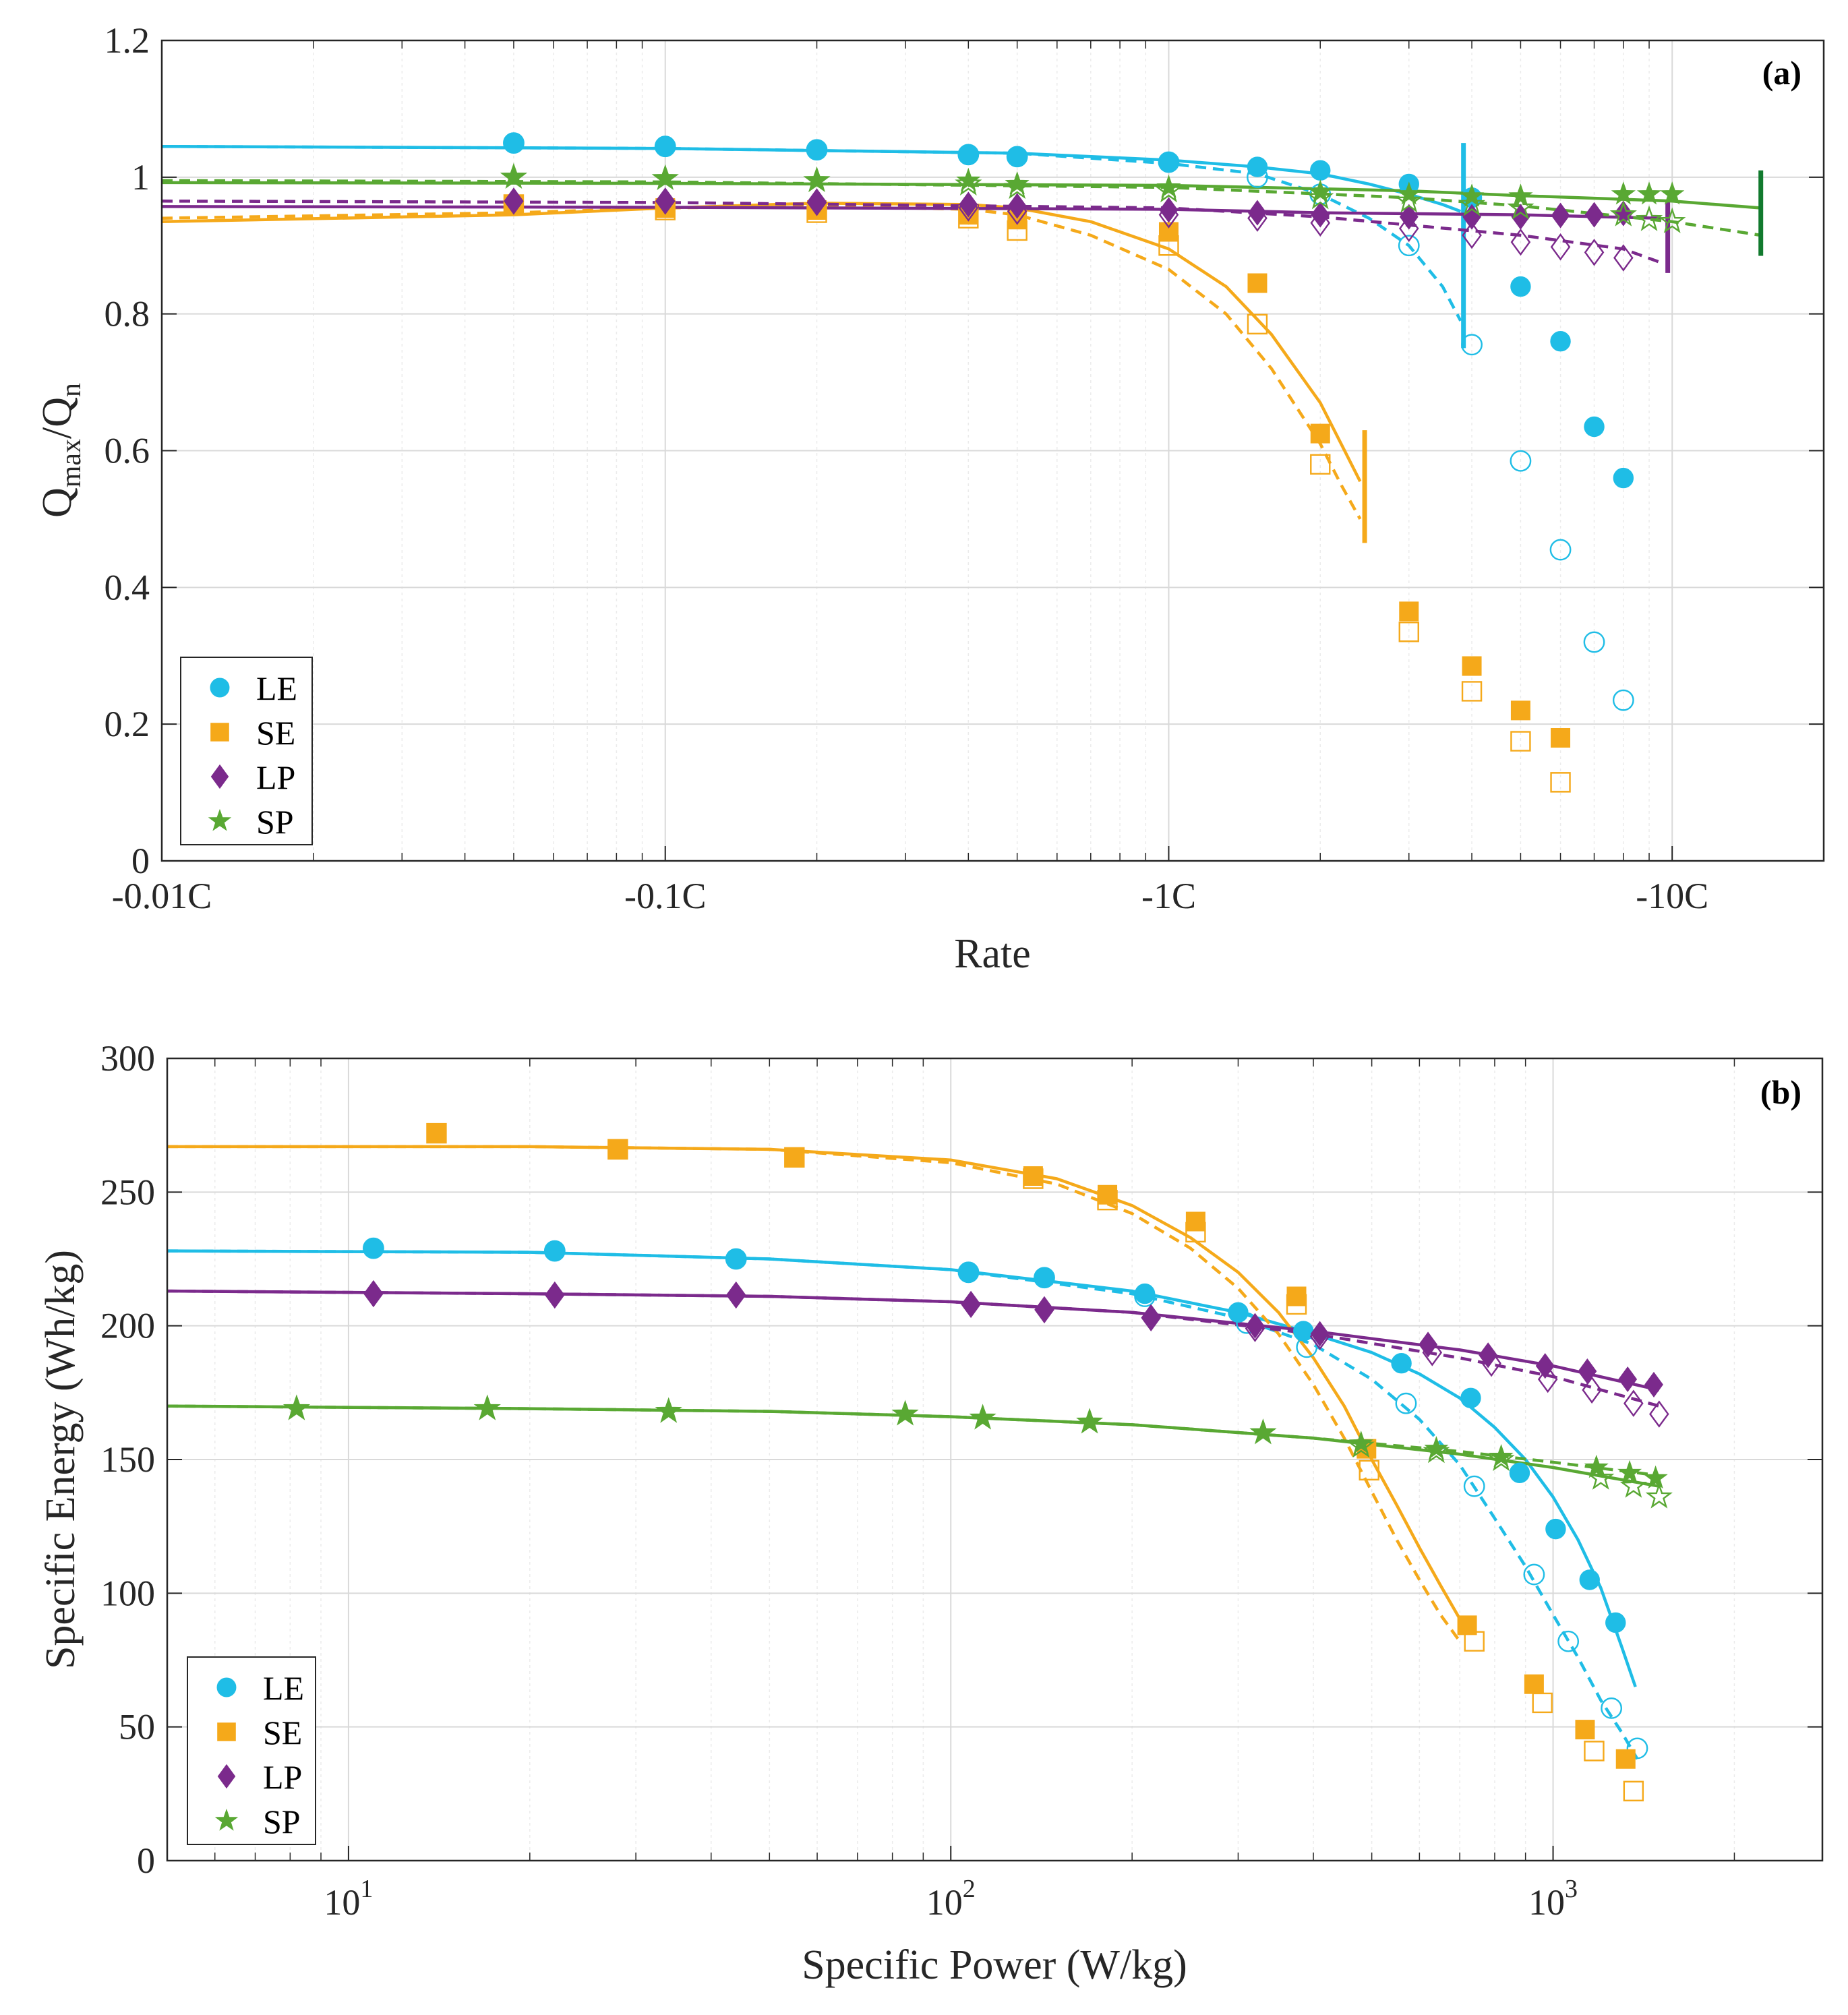  Describe the element at coordinates (128, 1326) in the screenshot. I see `y-tick-label: 200` at that location.